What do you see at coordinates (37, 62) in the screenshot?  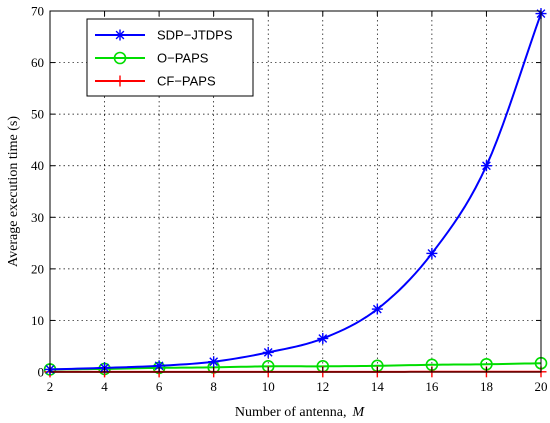 I see `y-tick-label: 60` at bounding box center [37, 62].